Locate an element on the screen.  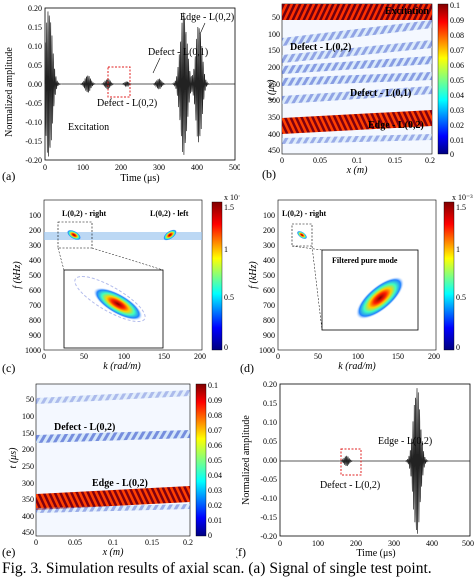
panel-c-zoom-blob is located at coordinates (118, 304).